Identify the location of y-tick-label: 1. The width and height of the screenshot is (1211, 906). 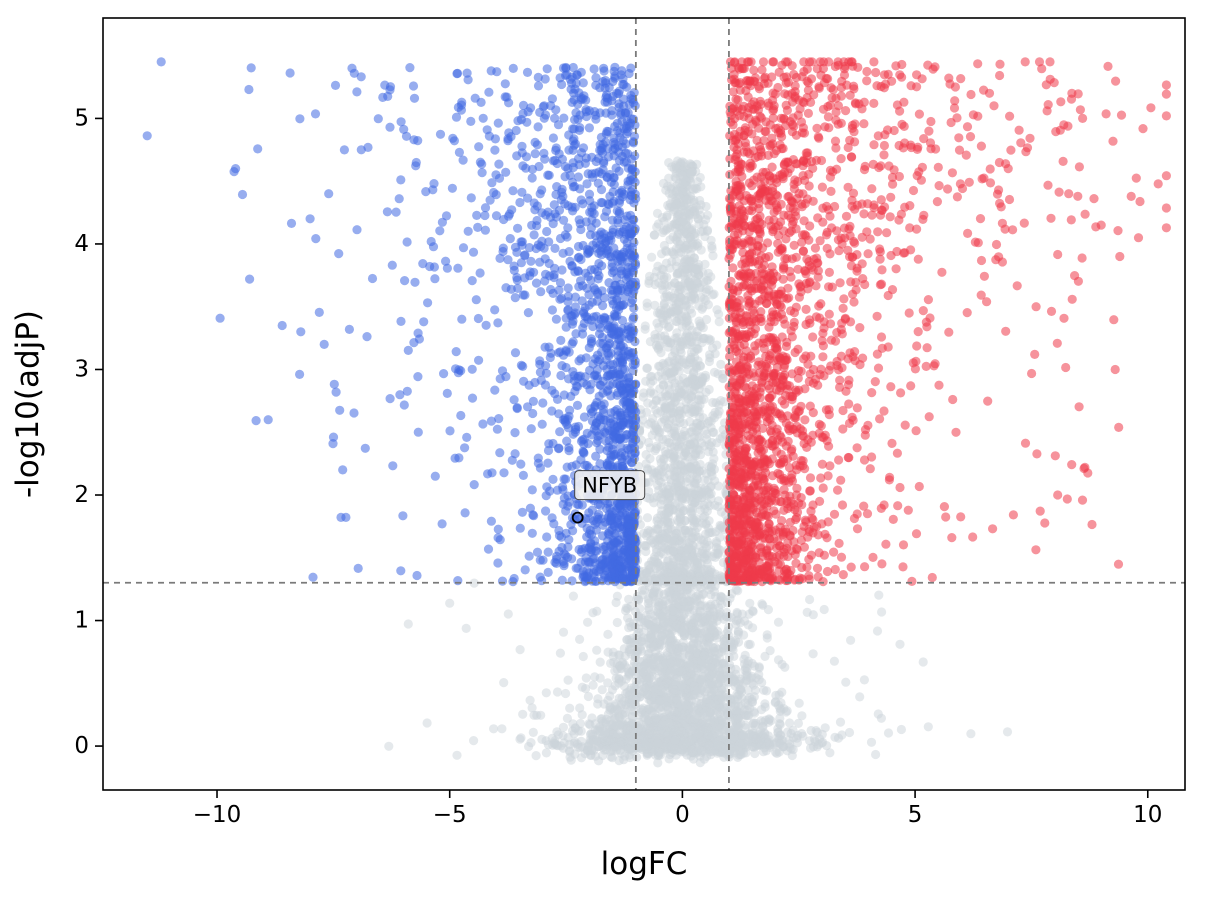
(81, 621).